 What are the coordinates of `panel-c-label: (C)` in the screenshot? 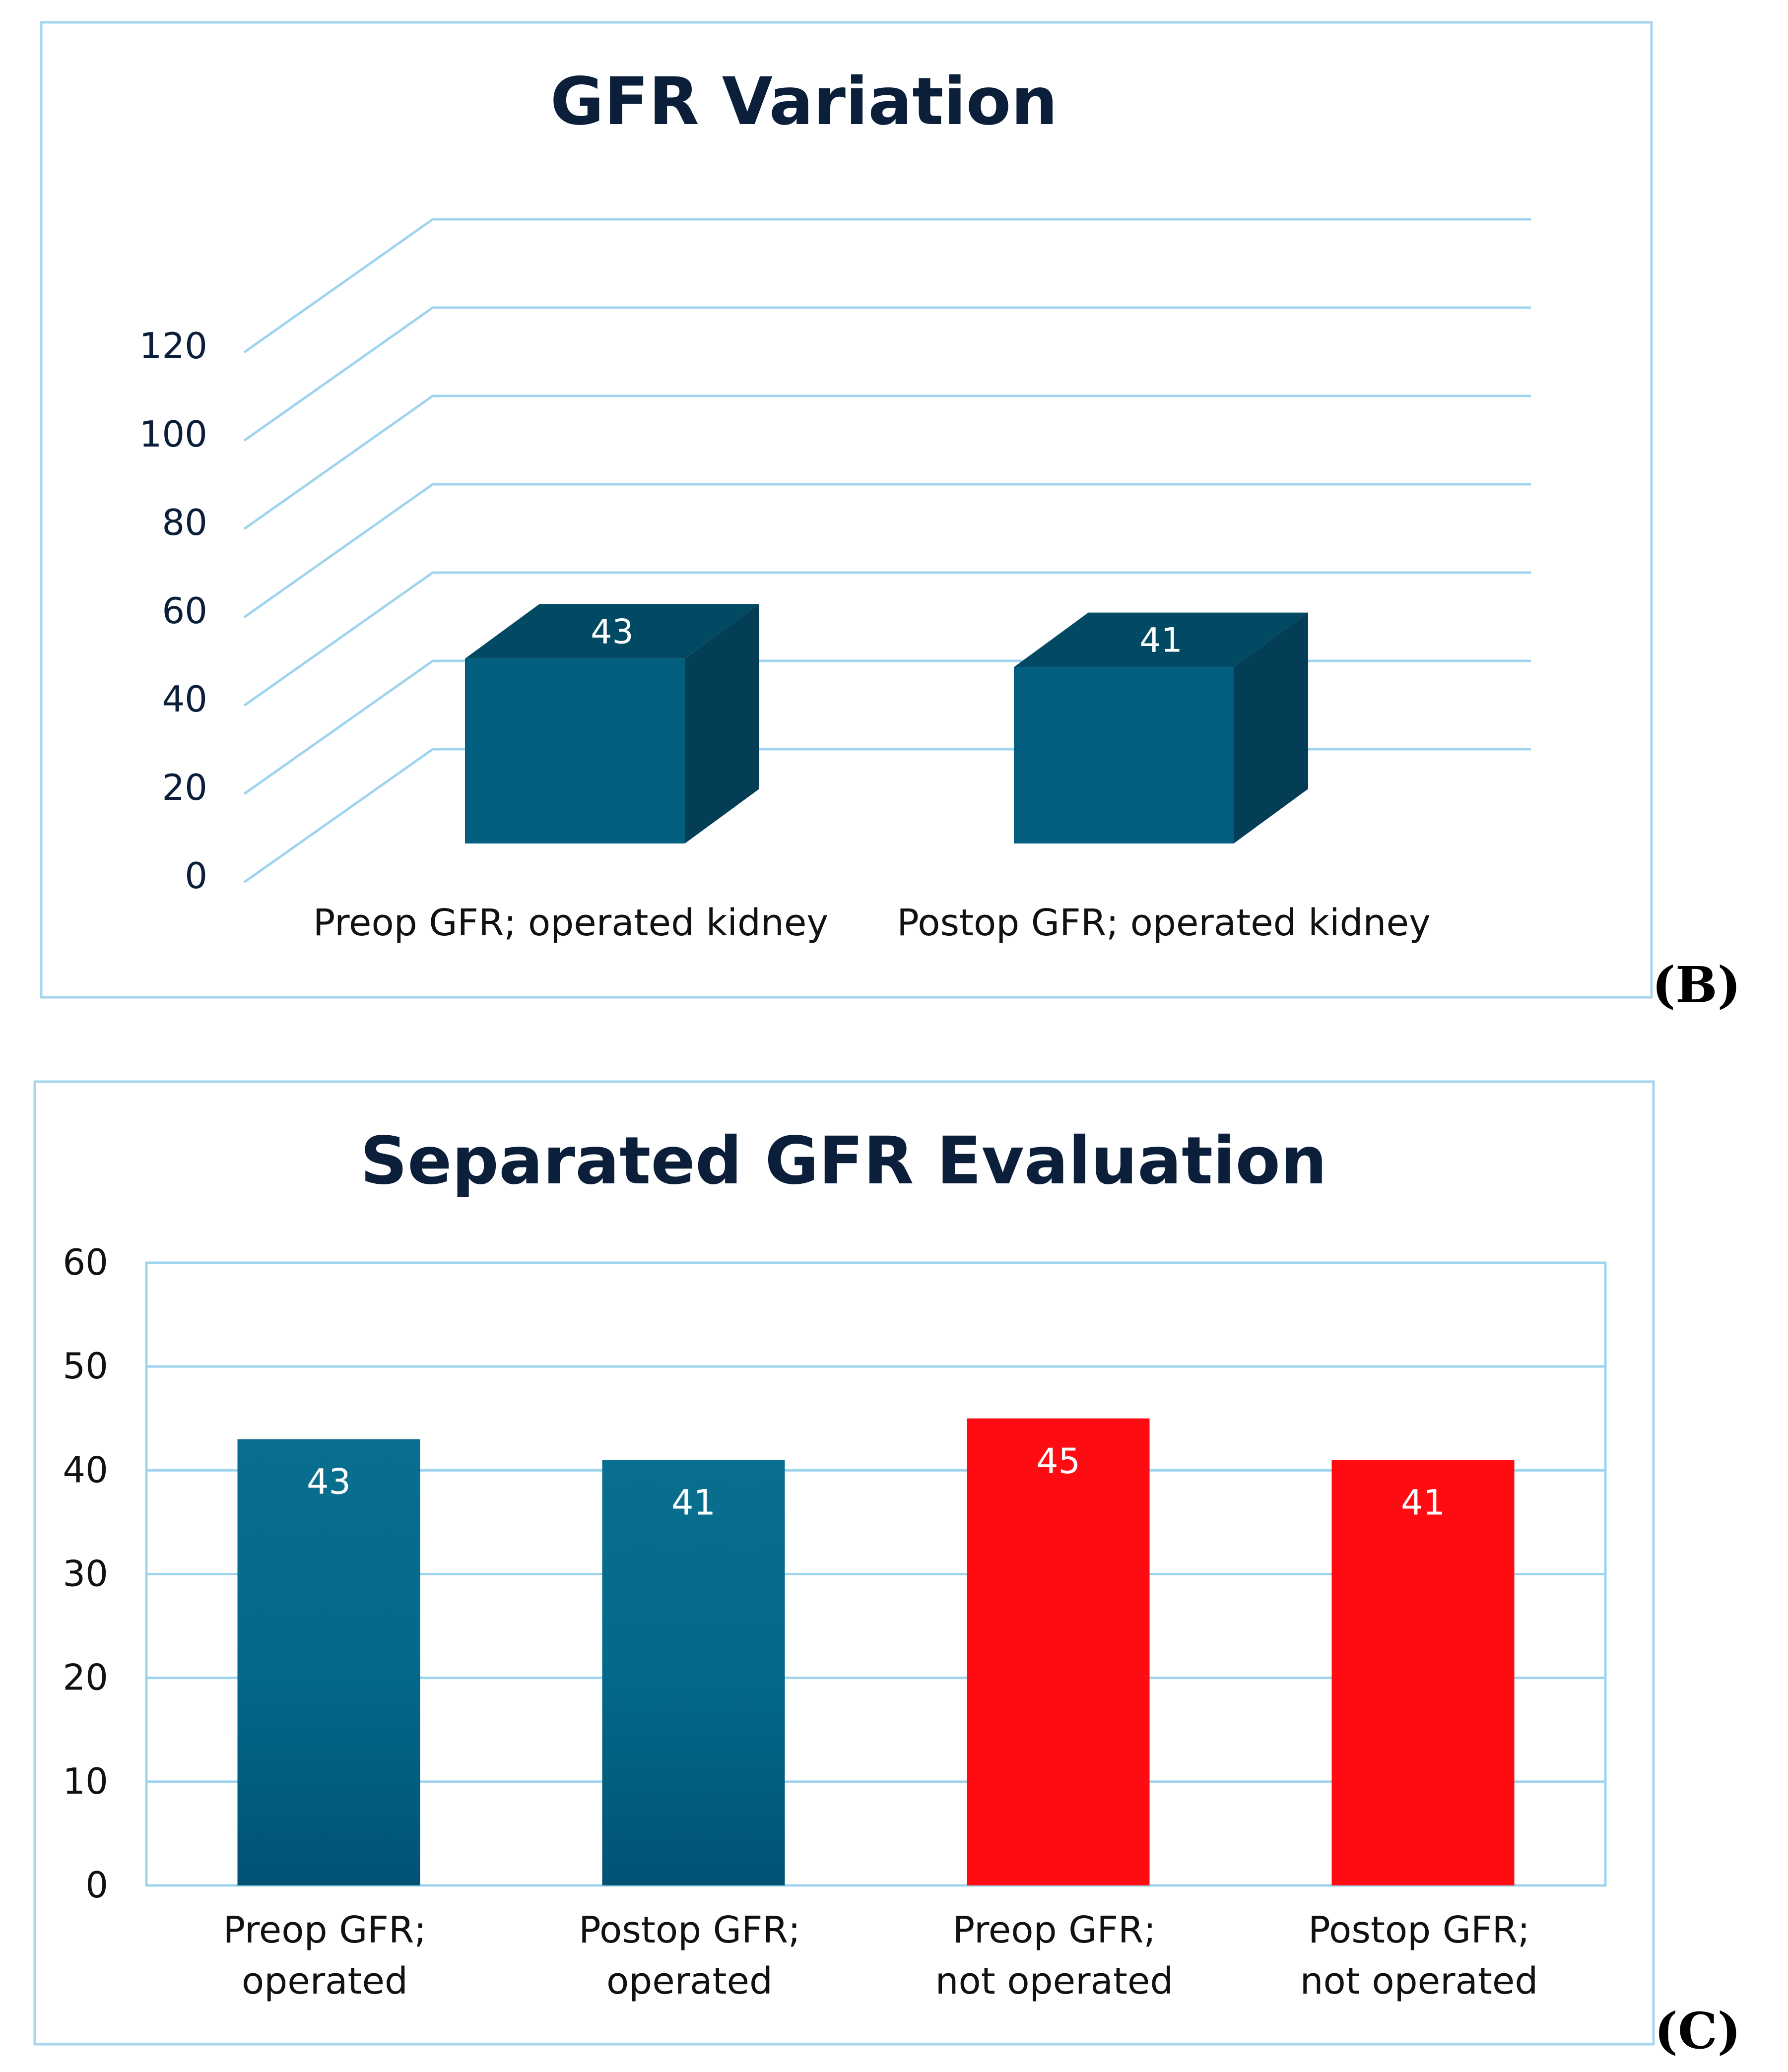 It's located at (1698, 2031).